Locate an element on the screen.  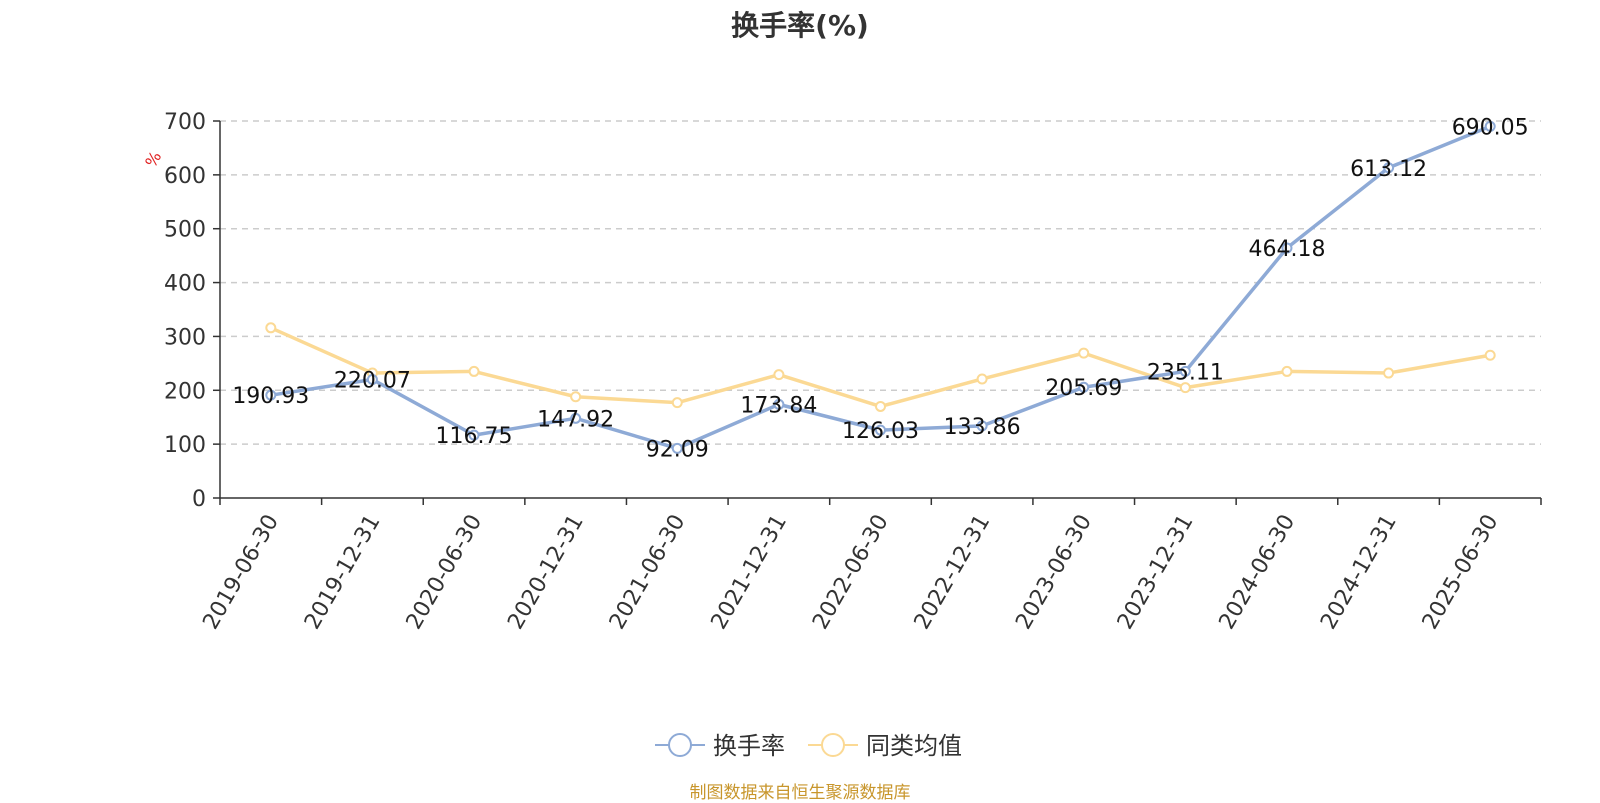
x-tick-label: 2023-06-30 is located at coordinates (1054, 572).